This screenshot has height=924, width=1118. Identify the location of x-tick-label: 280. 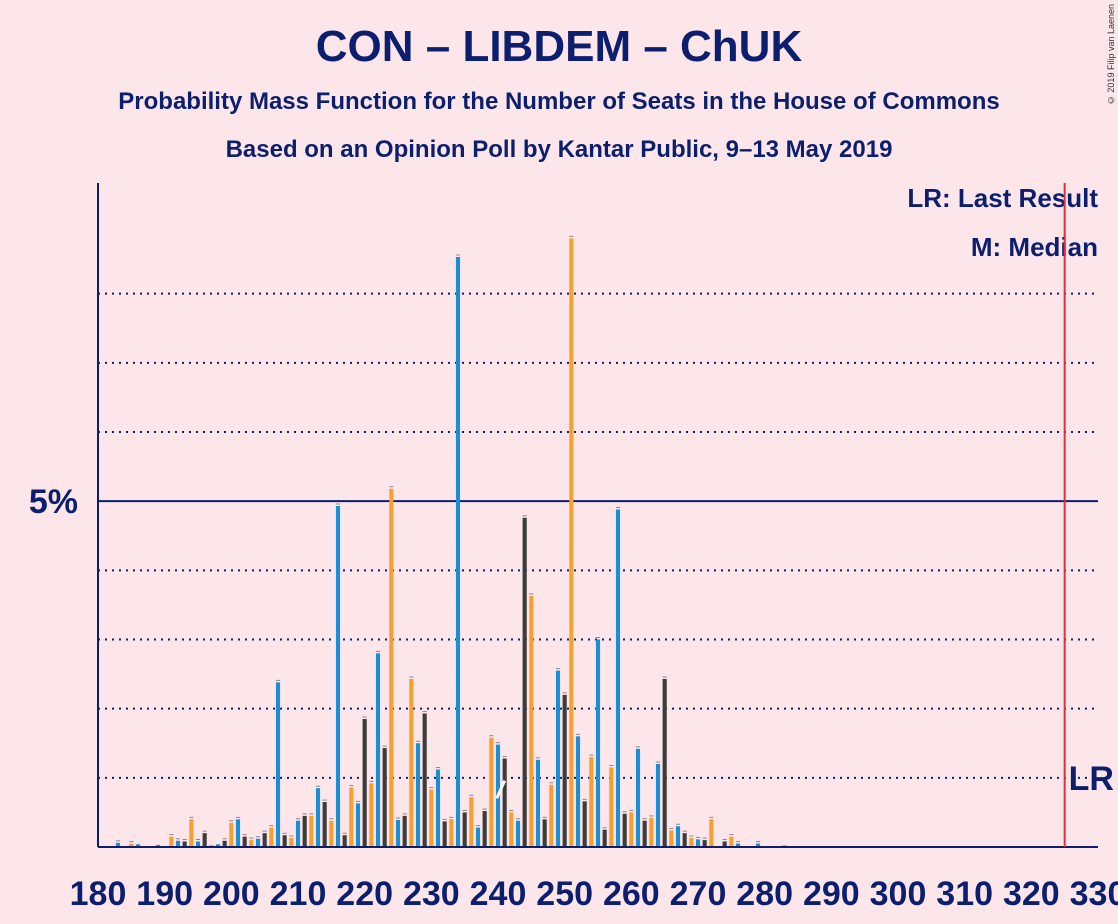
(764, 894).